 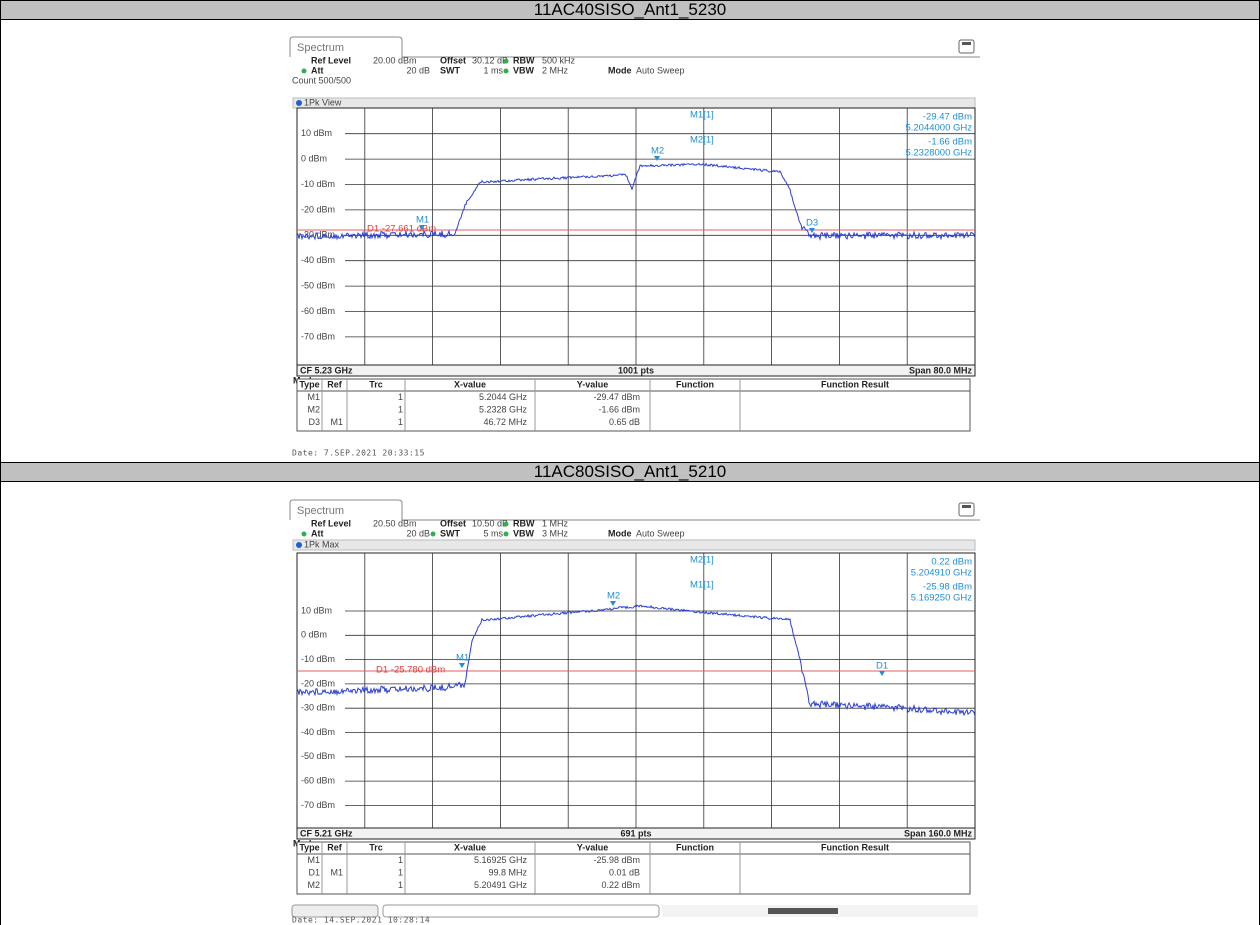 I want to click on setting-value: 30.12 dB, so click(x=490, y=60).